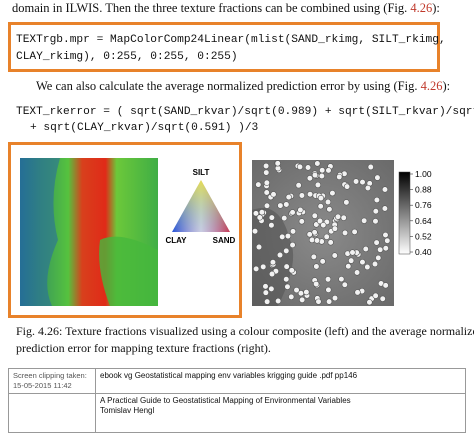 This screenshot has width=474, height=434. Describe the element at coordinates (127, 57) in the screenshot. I see `code-line: CLAY_rkimg), 0:255, 0:255, 0:255)` at that location.